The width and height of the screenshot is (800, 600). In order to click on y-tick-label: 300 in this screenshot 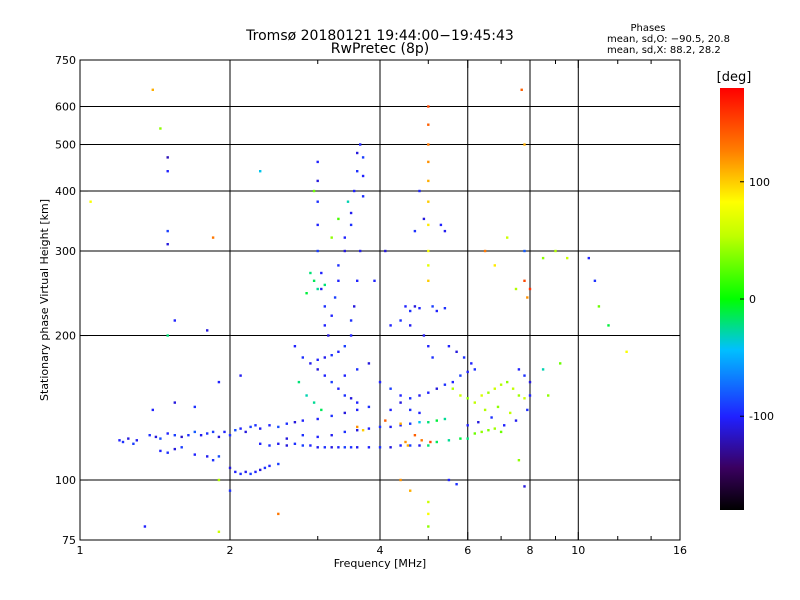, I will do `click(65, 251)`.